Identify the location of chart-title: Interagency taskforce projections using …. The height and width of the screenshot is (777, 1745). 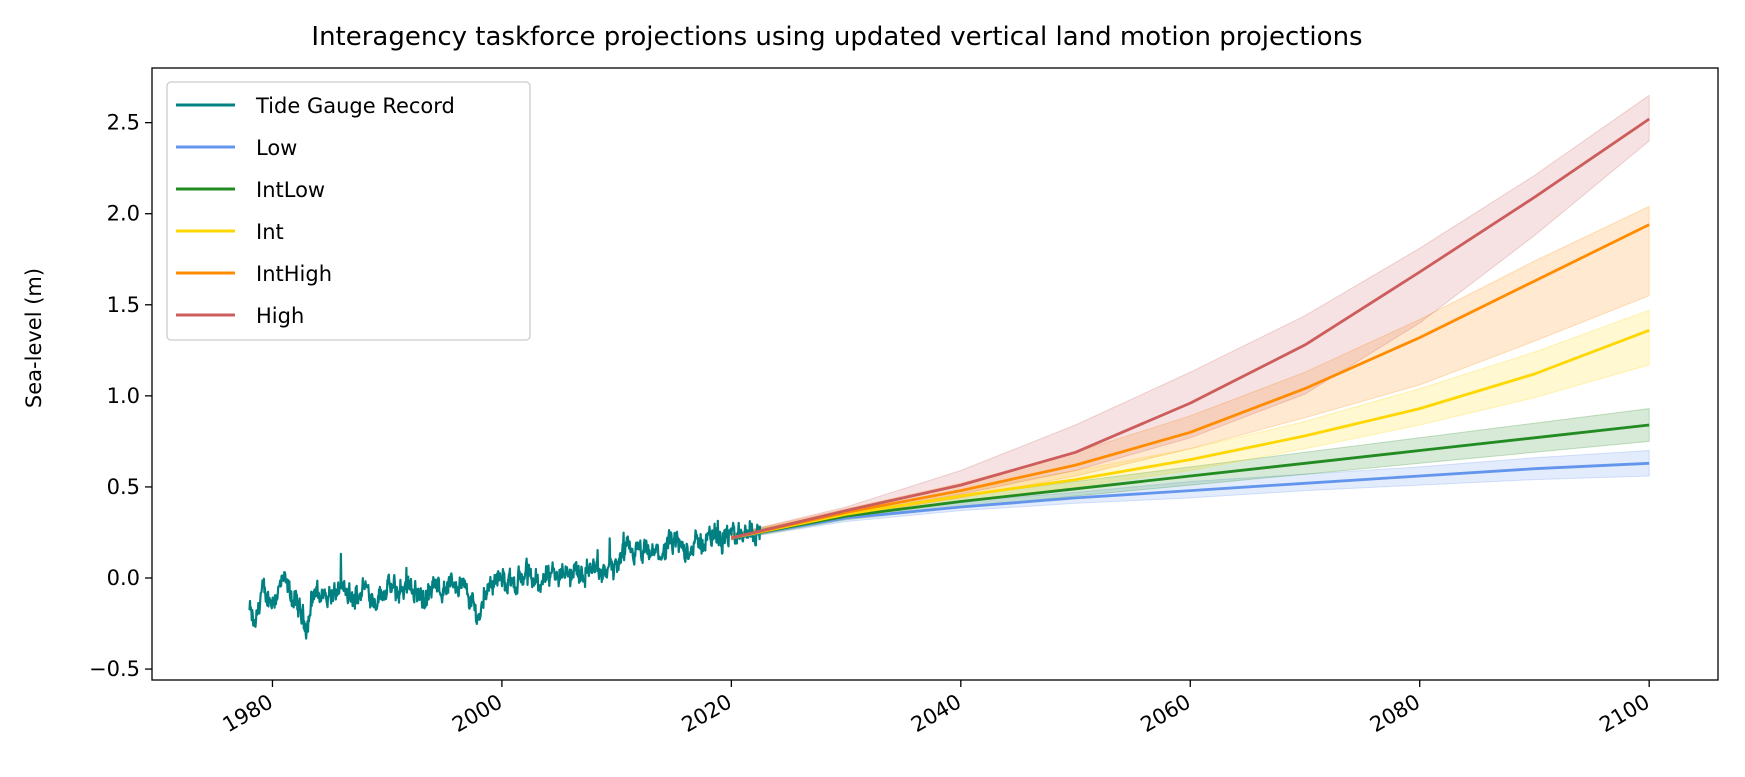
(836, 37).